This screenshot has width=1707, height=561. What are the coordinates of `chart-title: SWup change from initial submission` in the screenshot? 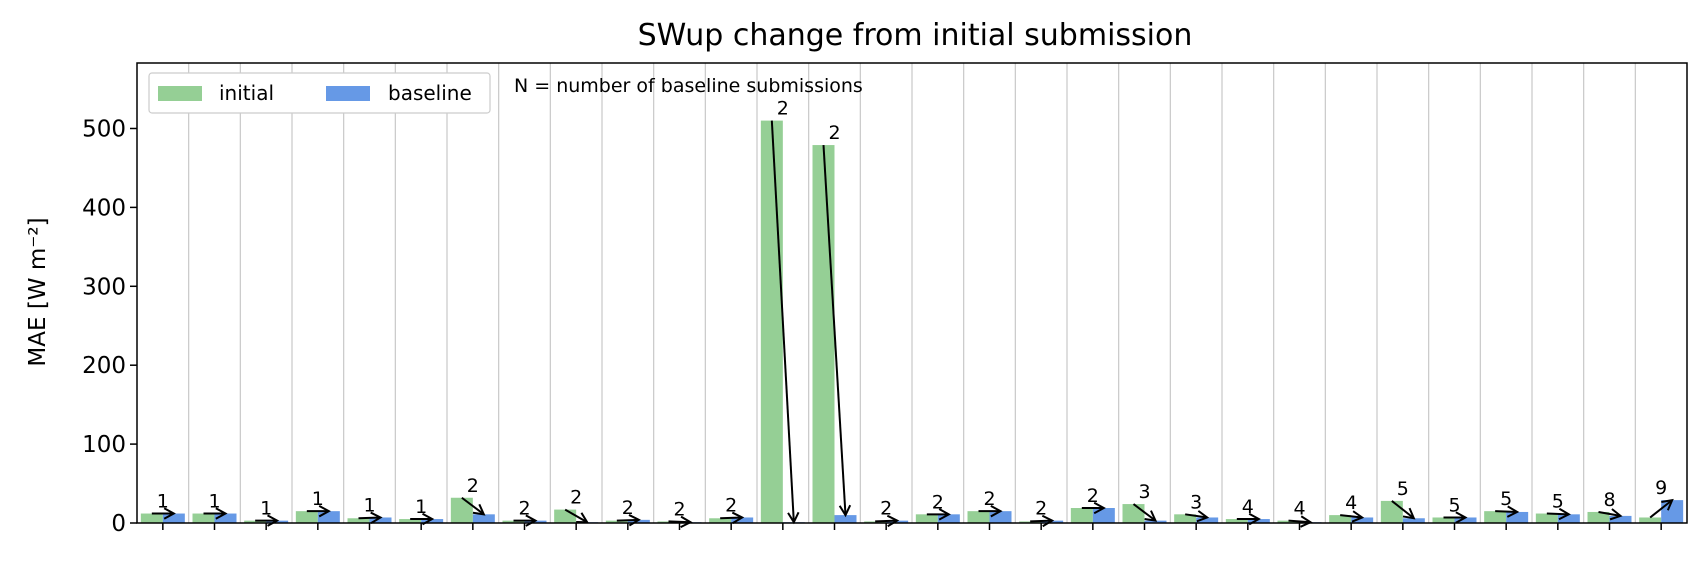 It's located at (915, 35).